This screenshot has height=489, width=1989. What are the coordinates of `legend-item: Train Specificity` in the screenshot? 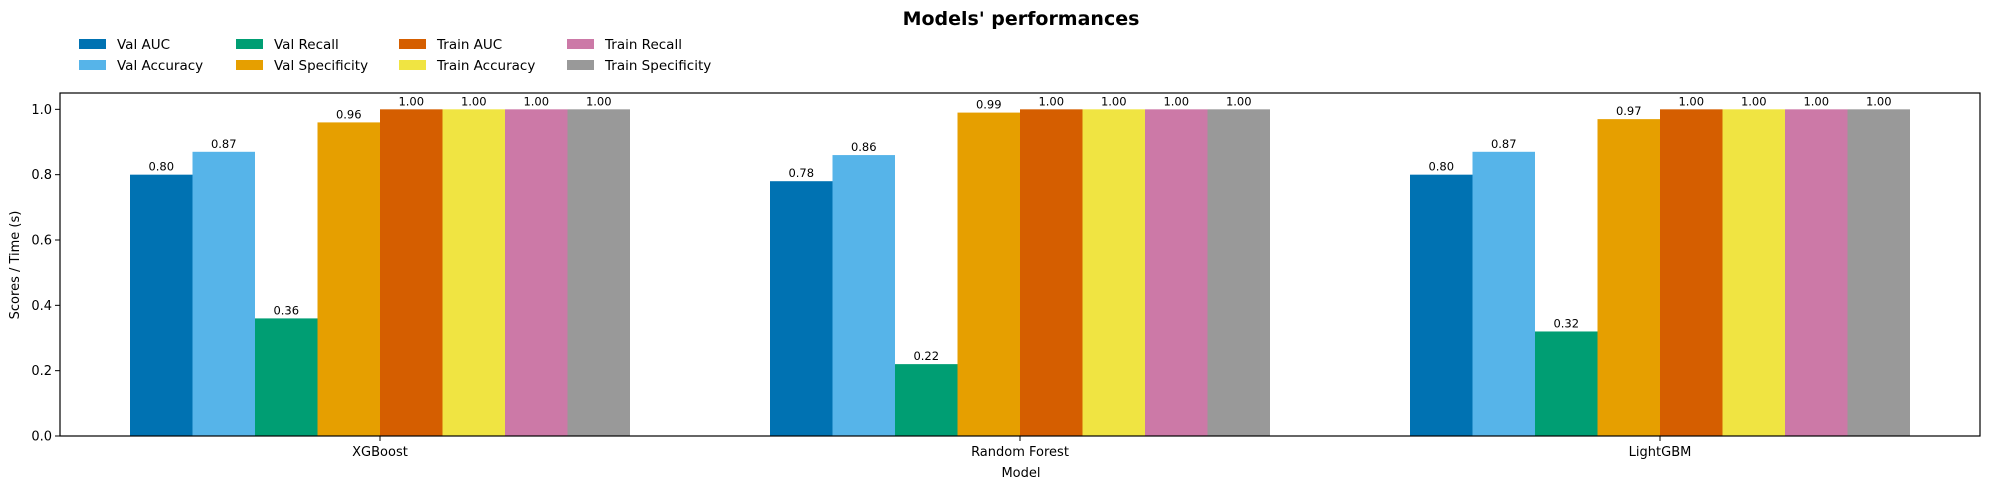 It's located at (639, 66).